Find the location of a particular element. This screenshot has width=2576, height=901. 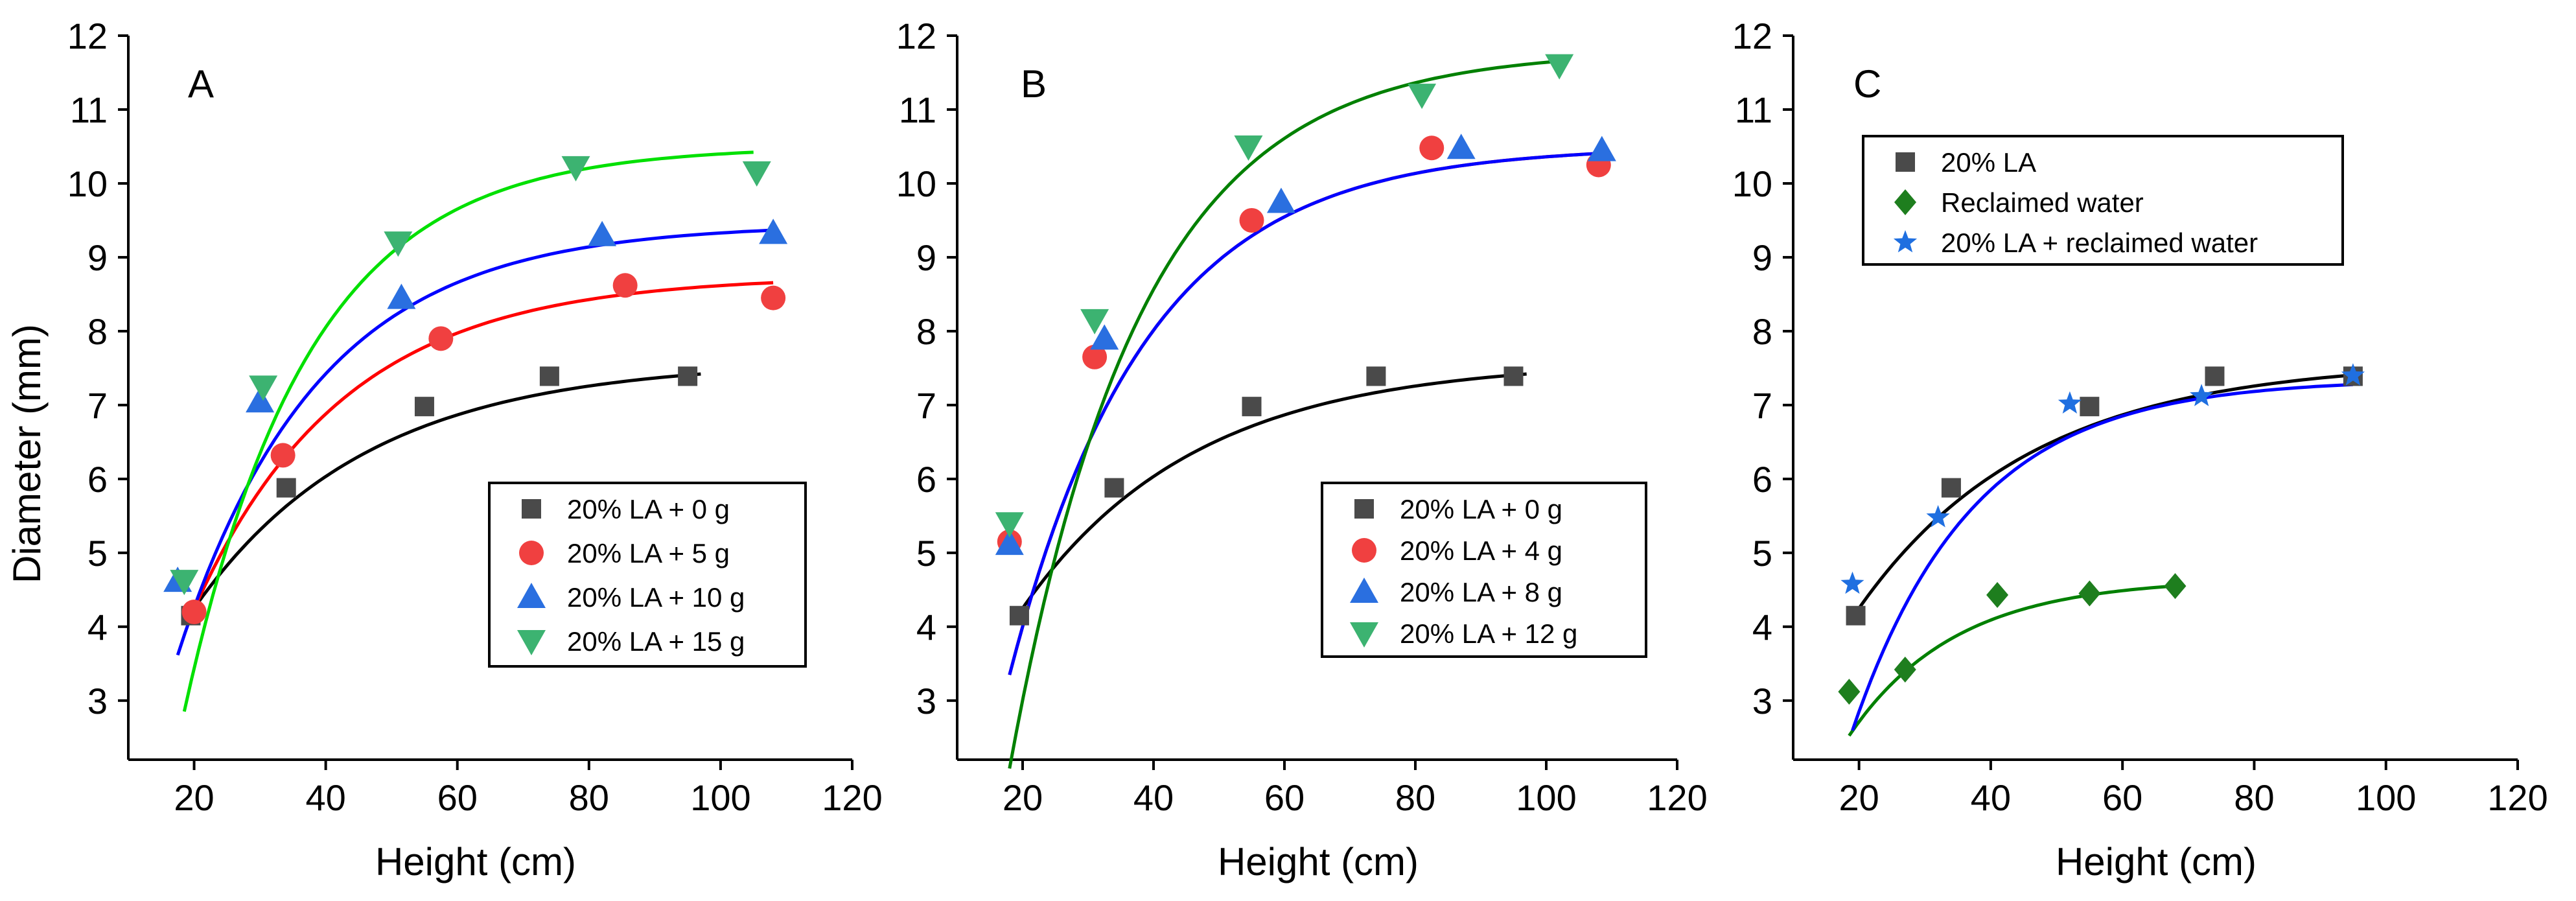

legend-label: 20% LA + reclaimed water is located at coordinates (2099, 243).